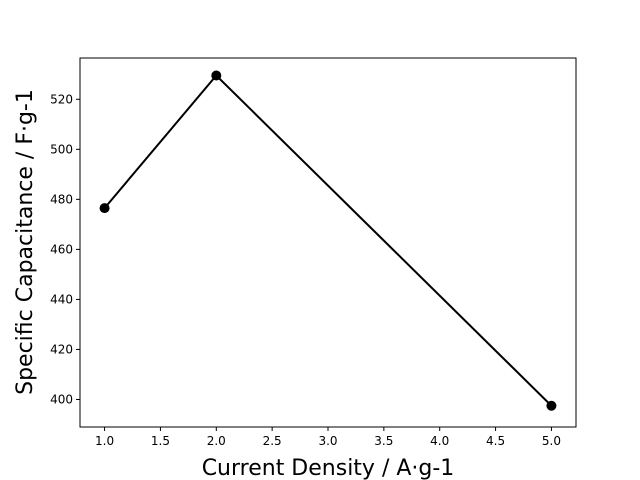  Describe the element at coordinates (61, 349) in the screenshot. I see `y-tick-label: 420` at that location.